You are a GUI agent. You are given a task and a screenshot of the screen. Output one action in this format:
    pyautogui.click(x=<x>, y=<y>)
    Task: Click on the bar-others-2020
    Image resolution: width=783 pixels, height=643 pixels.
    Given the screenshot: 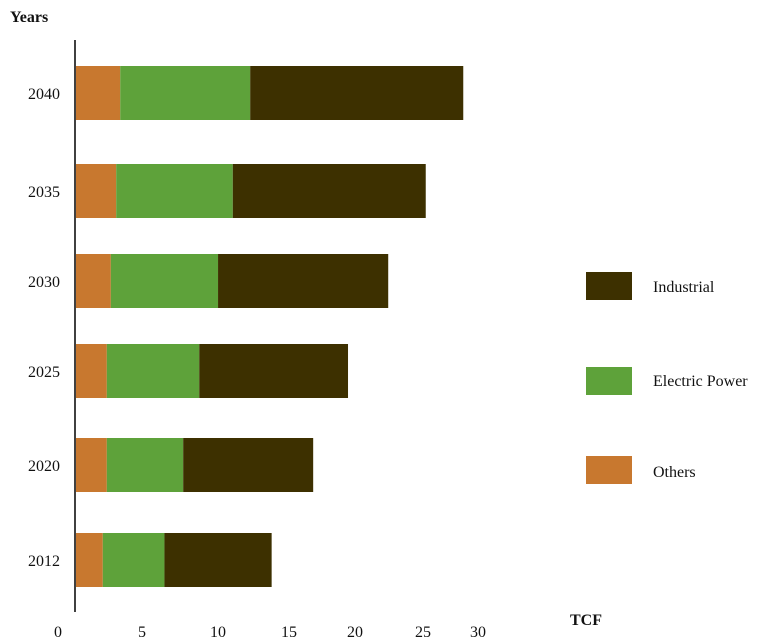 What is the action you would take?
    pyautogui.click(x=91, y=465)
    